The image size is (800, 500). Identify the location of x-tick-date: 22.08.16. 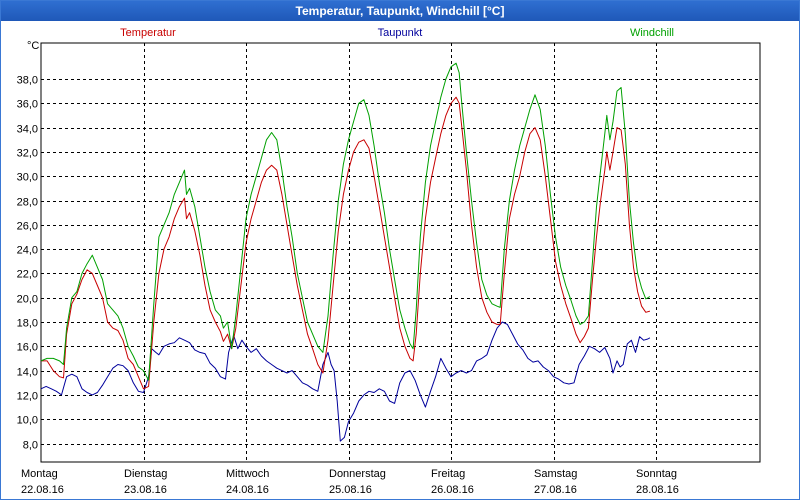
(42, 490).